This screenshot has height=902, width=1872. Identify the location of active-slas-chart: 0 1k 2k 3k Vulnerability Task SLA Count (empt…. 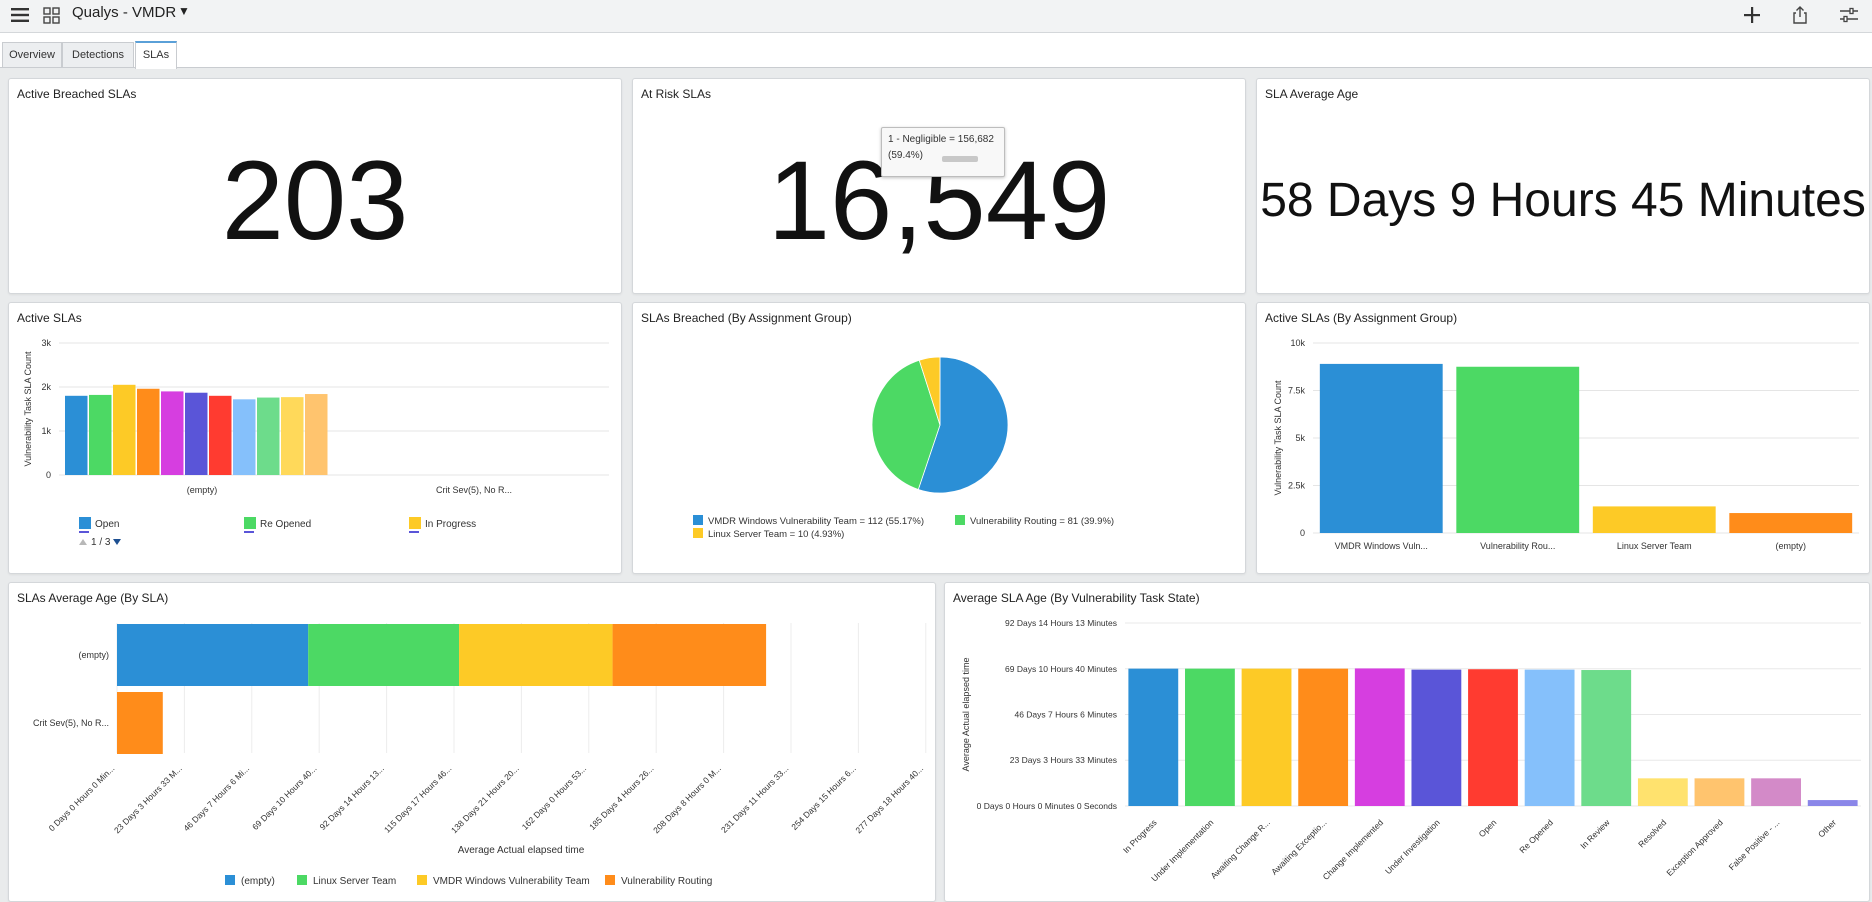
(316, 443).